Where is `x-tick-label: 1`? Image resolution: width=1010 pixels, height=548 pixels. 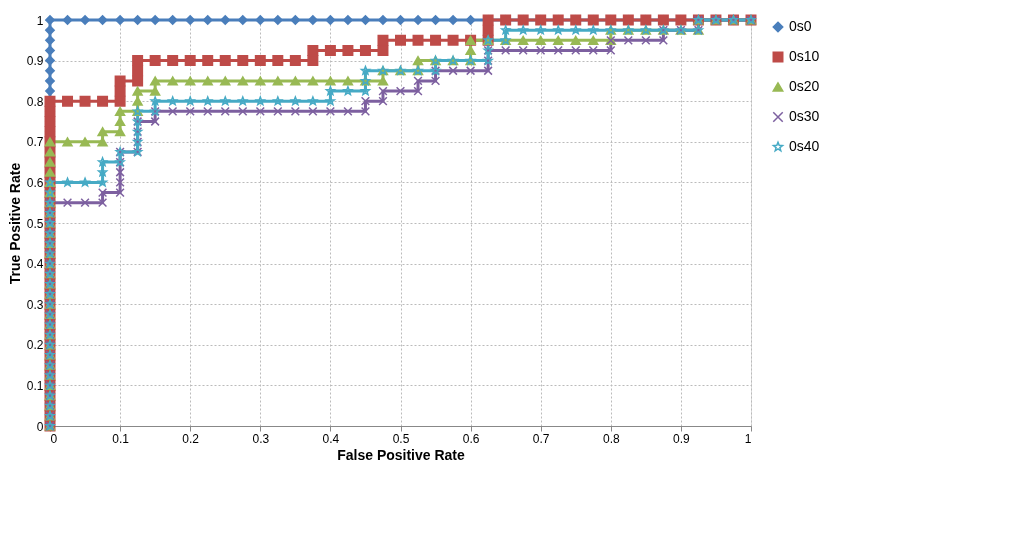 x-tick-label: 1 is located at coordinates (748, 438).